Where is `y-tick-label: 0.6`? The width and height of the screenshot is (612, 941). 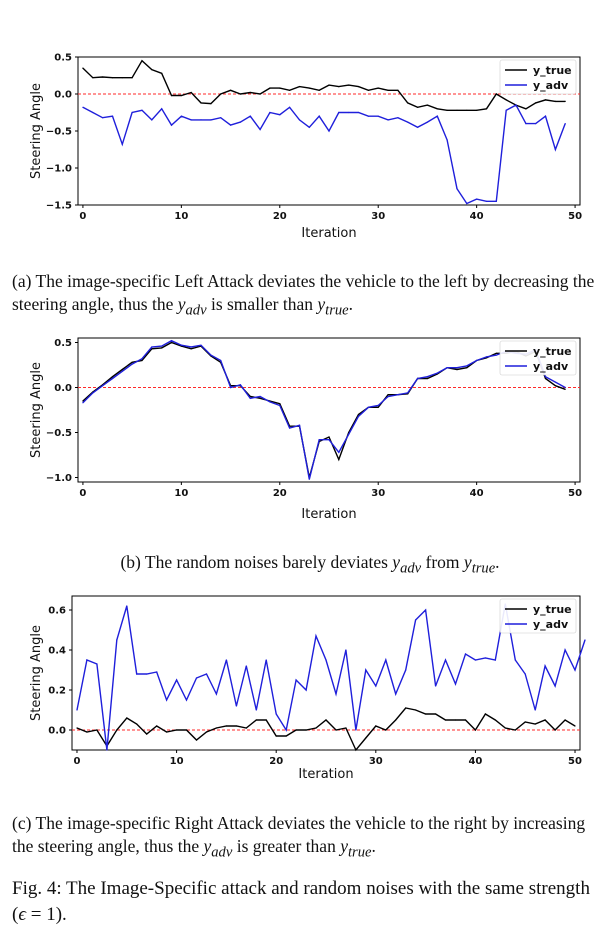
y-tick-label: 0.6 is located at coordinates (57, 611).